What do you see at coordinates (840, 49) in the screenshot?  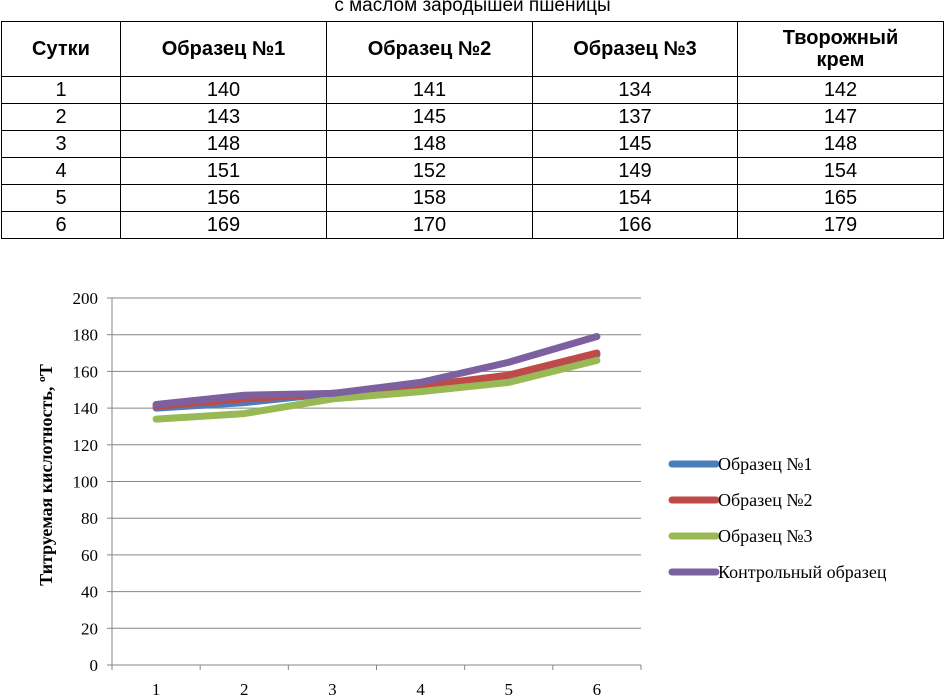 I see `header-control: Творожный крем` at bounding box center [840, 49].